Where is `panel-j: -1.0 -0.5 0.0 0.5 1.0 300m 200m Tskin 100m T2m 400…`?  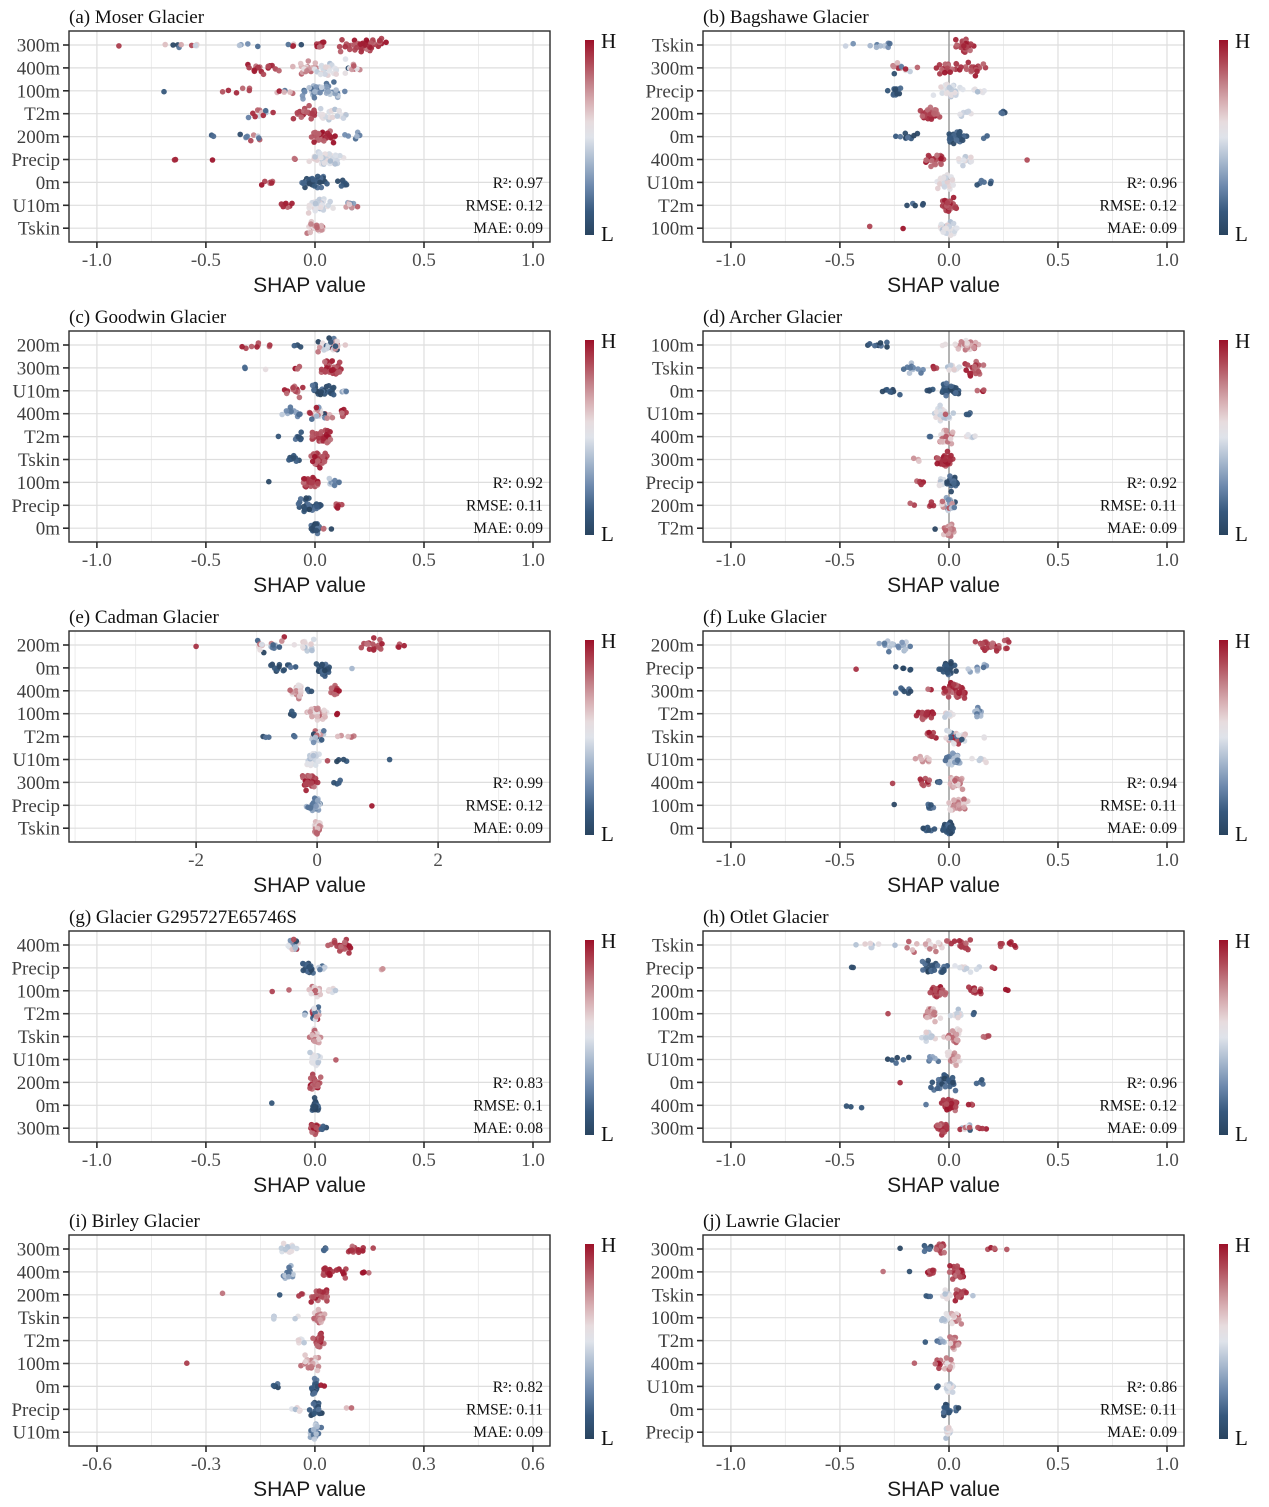 panel-j: -1.0 -0.5 0.0 0.5 1.0 300m 200m Tskin 100m T2m 400… is located at coordinates (951, 1355).